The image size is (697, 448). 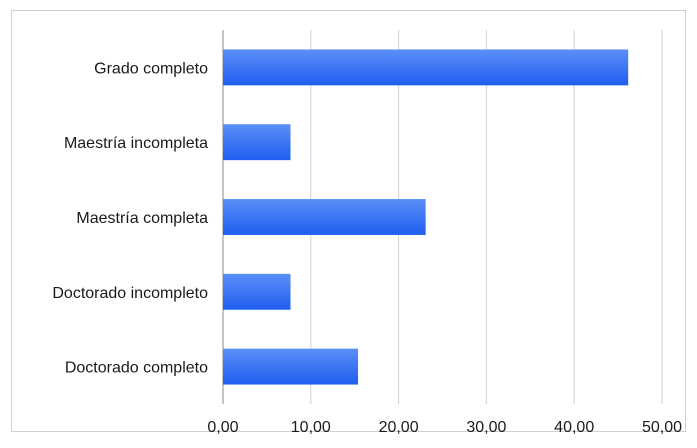 What do you see at coordinates (574, 427) in the screenshot?
I see `x-tick-label: 40,00` at bounding box center [574, 427].